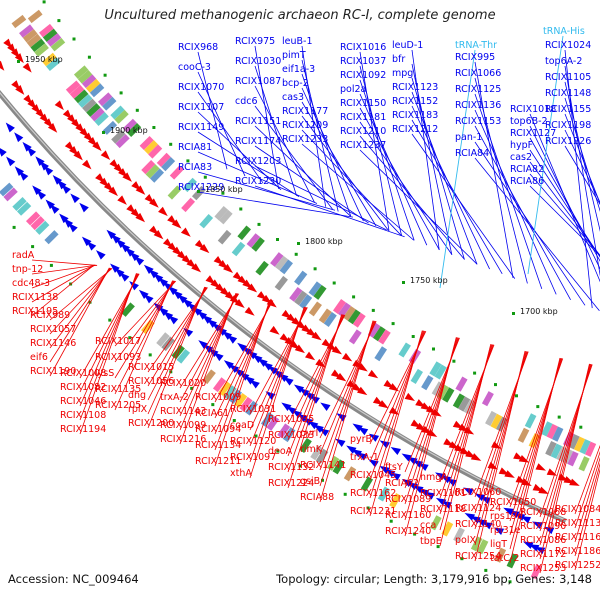 The image size is (600, 600). Describe the element at coordinates (415, 87) in the screenshot. I see `forward-gene-label: RCIX1123` at that location.